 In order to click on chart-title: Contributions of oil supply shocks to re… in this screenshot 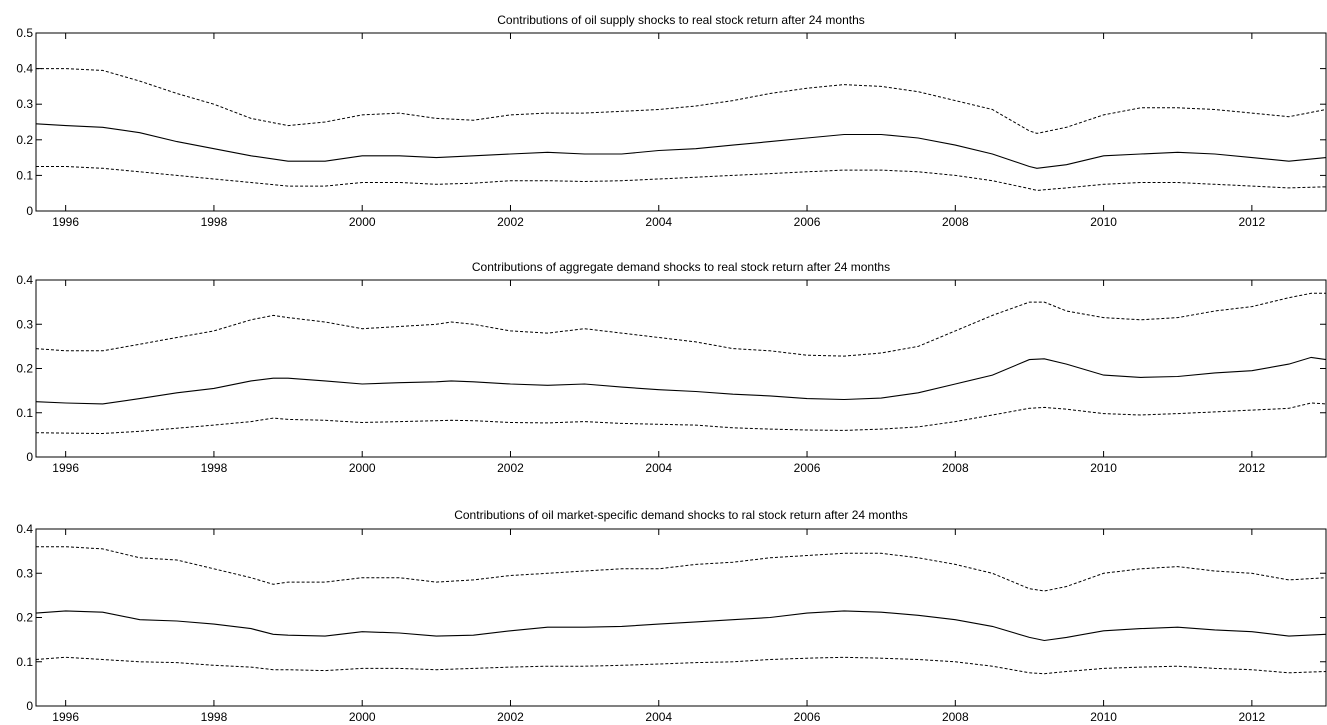, I will do `click(681, 20)`.